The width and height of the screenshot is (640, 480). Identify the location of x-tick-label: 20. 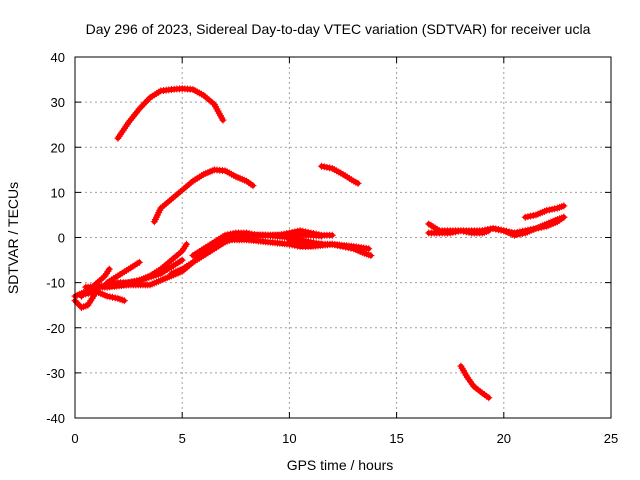
(504, 438).